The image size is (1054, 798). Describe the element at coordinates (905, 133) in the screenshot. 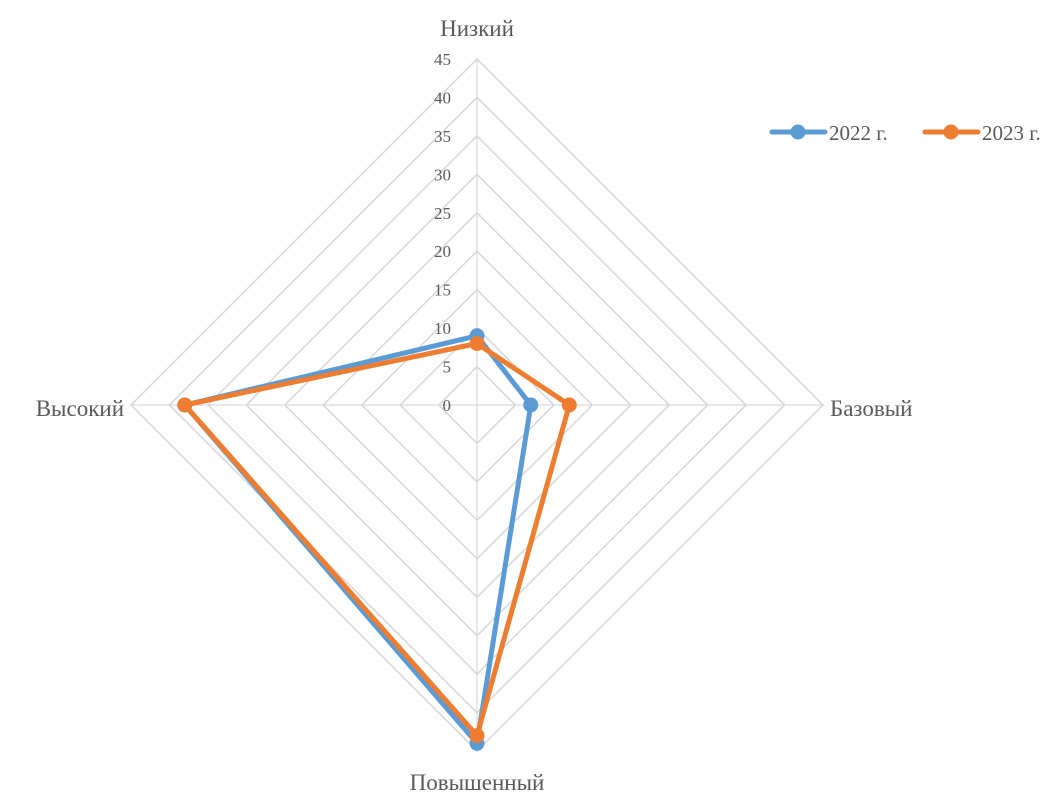

I see `legend: 2022 г. 2023 г.` at that location.